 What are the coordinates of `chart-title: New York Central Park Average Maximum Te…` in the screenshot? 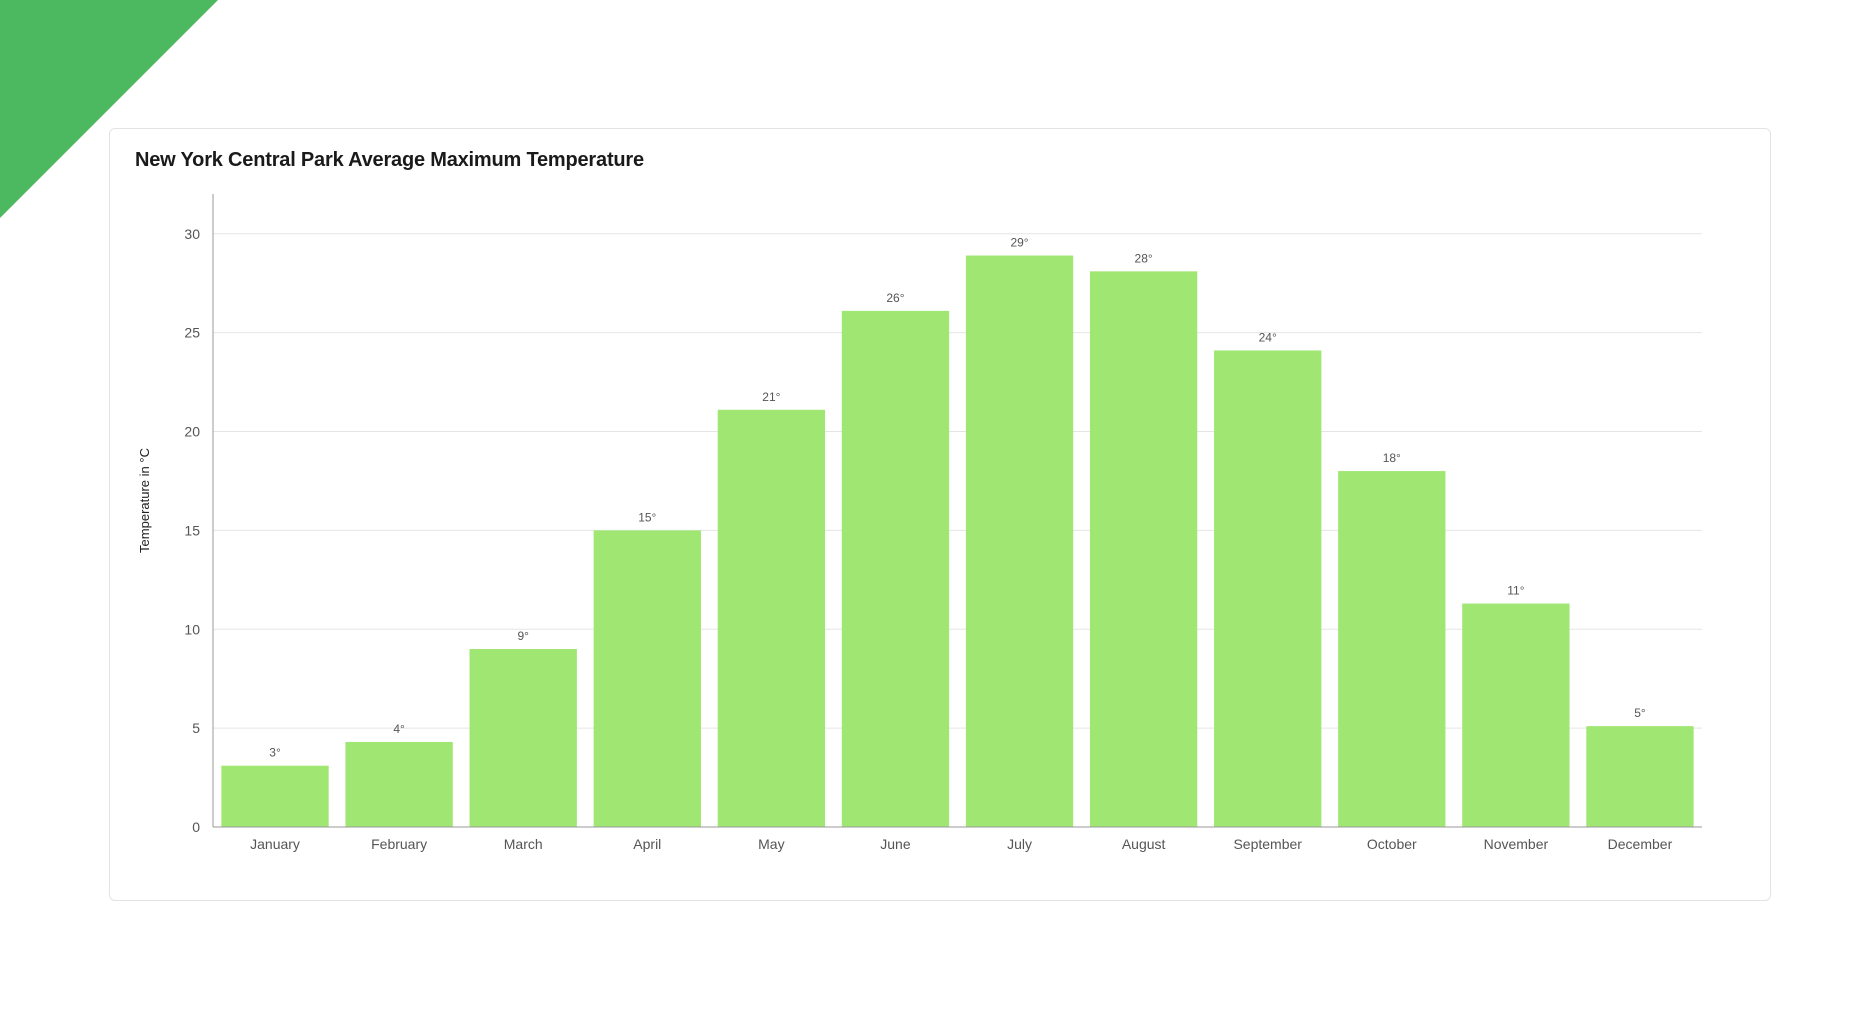 It's located at (389, 160).